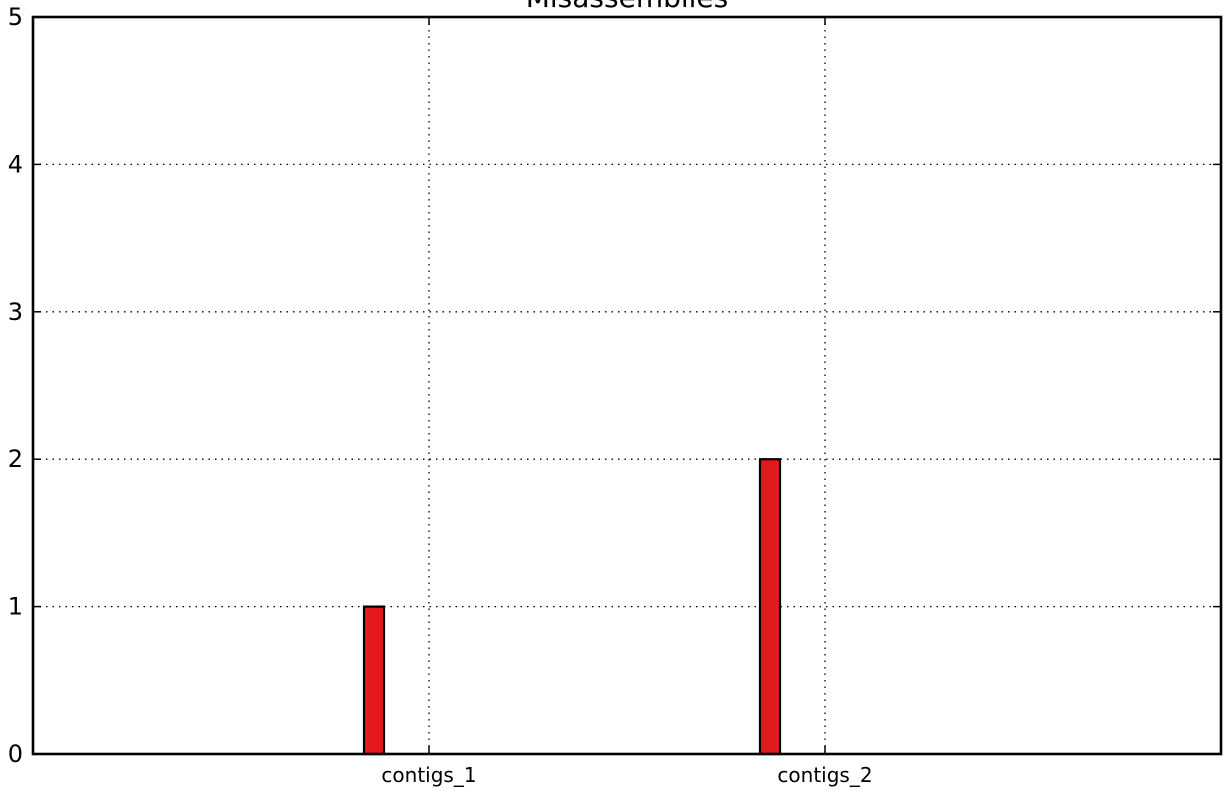 The height and width of the screenshot is (791, 1223). Describe the element at coordinates (15, 17) in the screenshot. I see `y-tick-label: 5` at that location.